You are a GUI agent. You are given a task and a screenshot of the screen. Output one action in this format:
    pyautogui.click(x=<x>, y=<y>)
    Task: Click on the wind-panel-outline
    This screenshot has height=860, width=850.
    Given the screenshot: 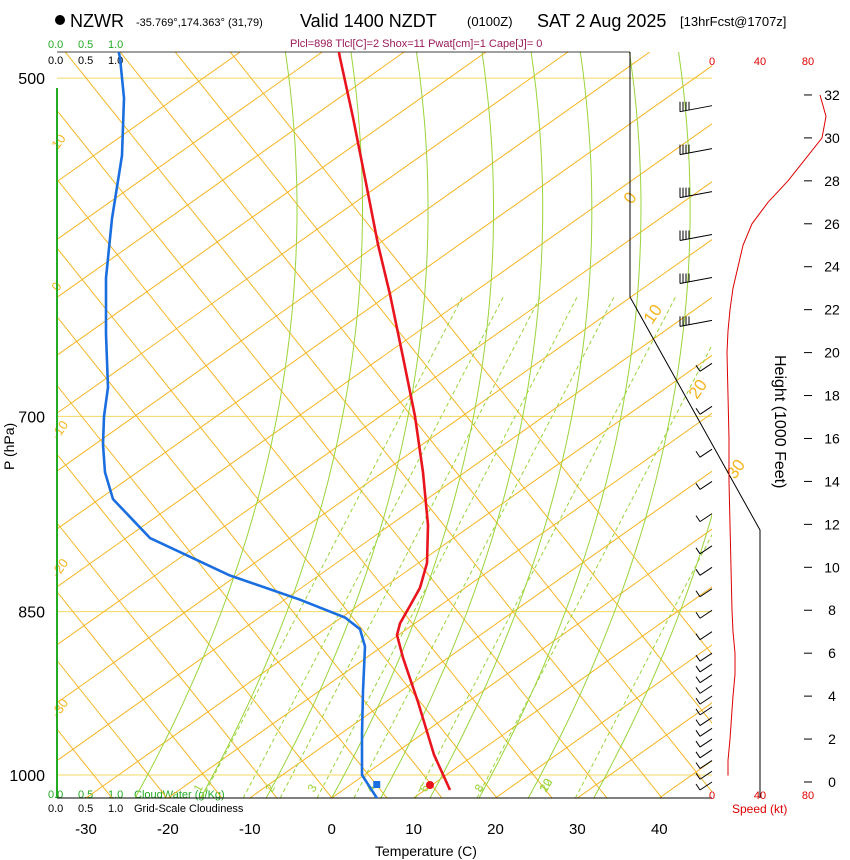 What is the action you would take?
    pyautogui.click(x=695, y=425)
    